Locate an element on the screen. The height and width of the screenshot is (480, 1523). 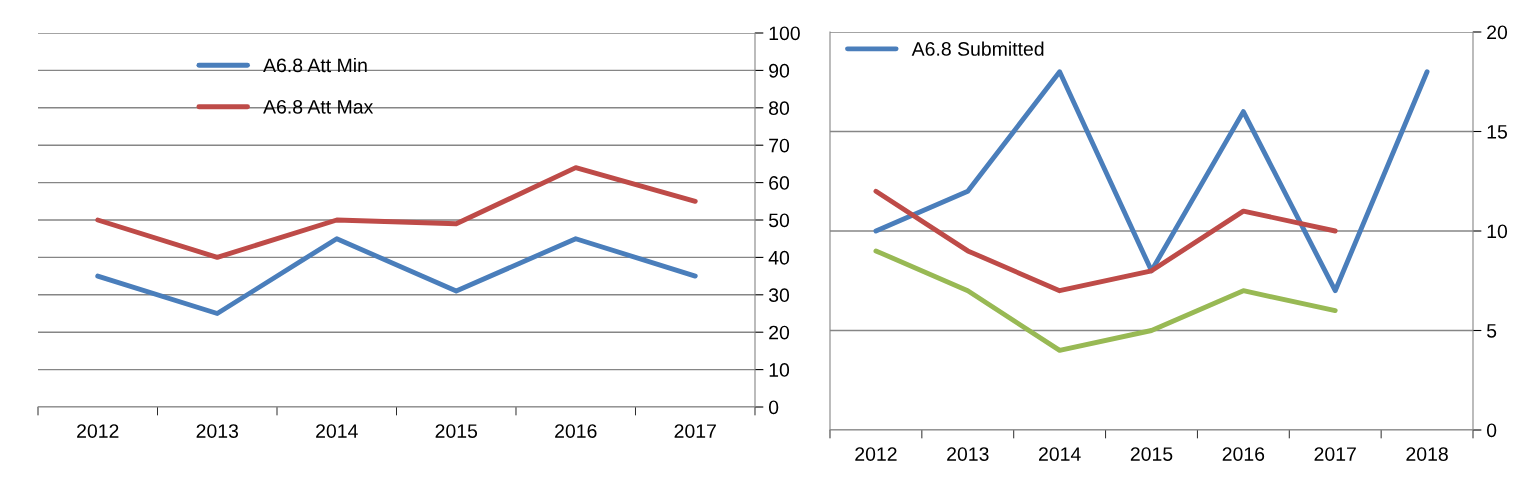
y-tick-label: 5 is located at coordinates (1491, 331).